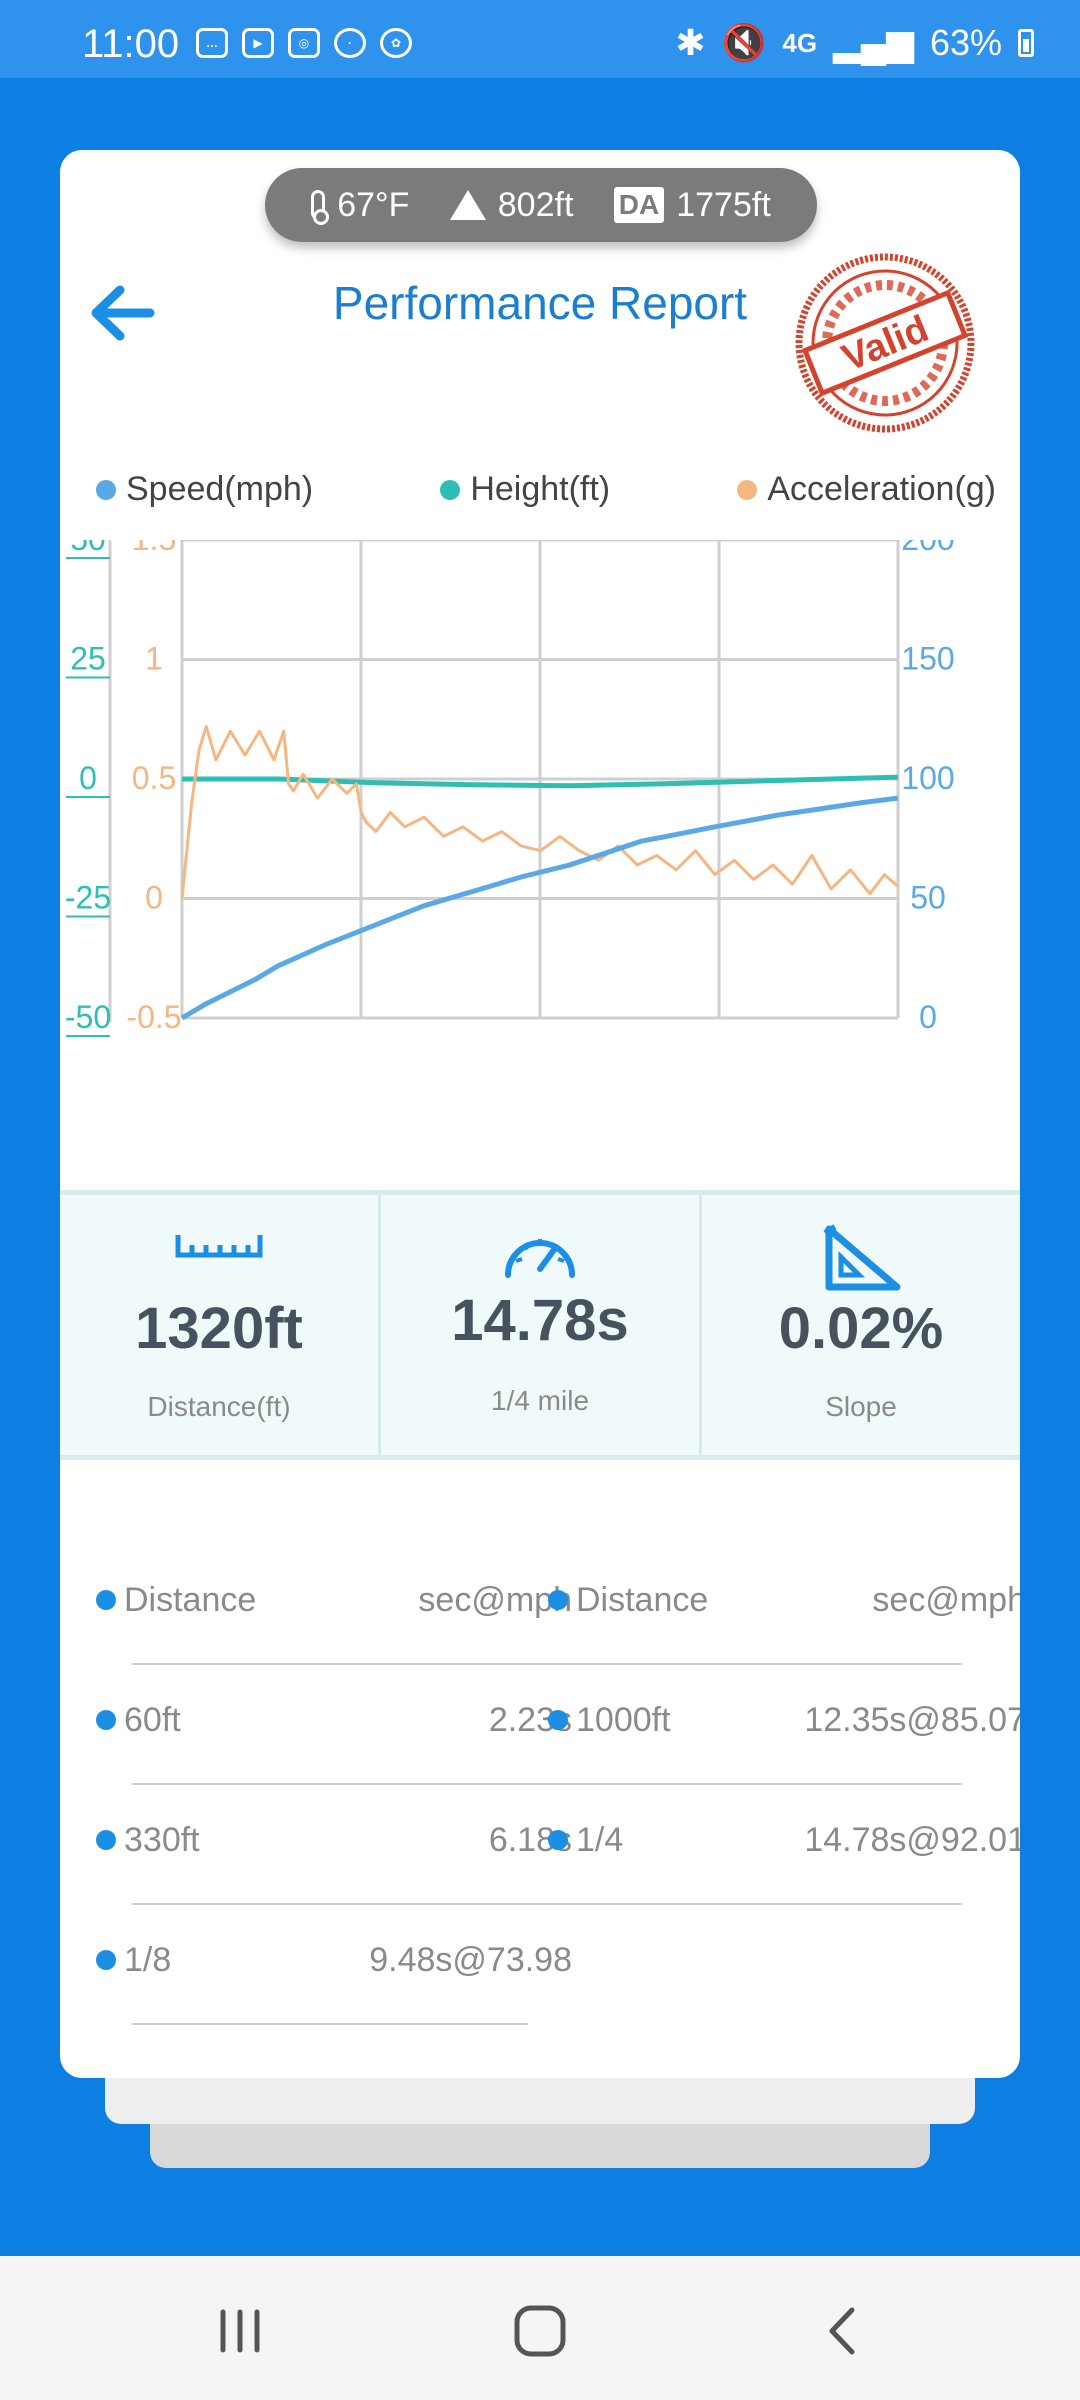 Image resolution: width=1080 pixels, height=2400 pixels. I want to click on system-icons: ✱ 🔇 4G ▂▄▆ 63%, so click(854, 43).